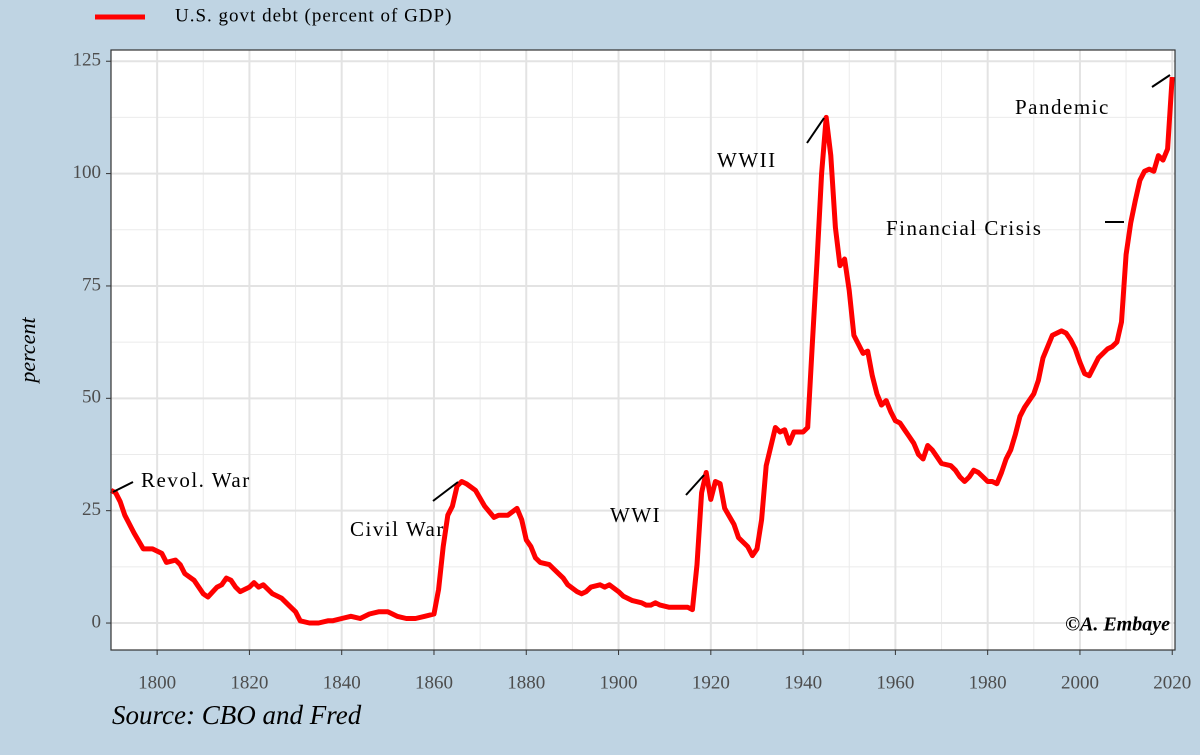  Describe the element at coordinates (237, 715) in the screenshot. I see `source: Source: CBO and Fred` at that location.